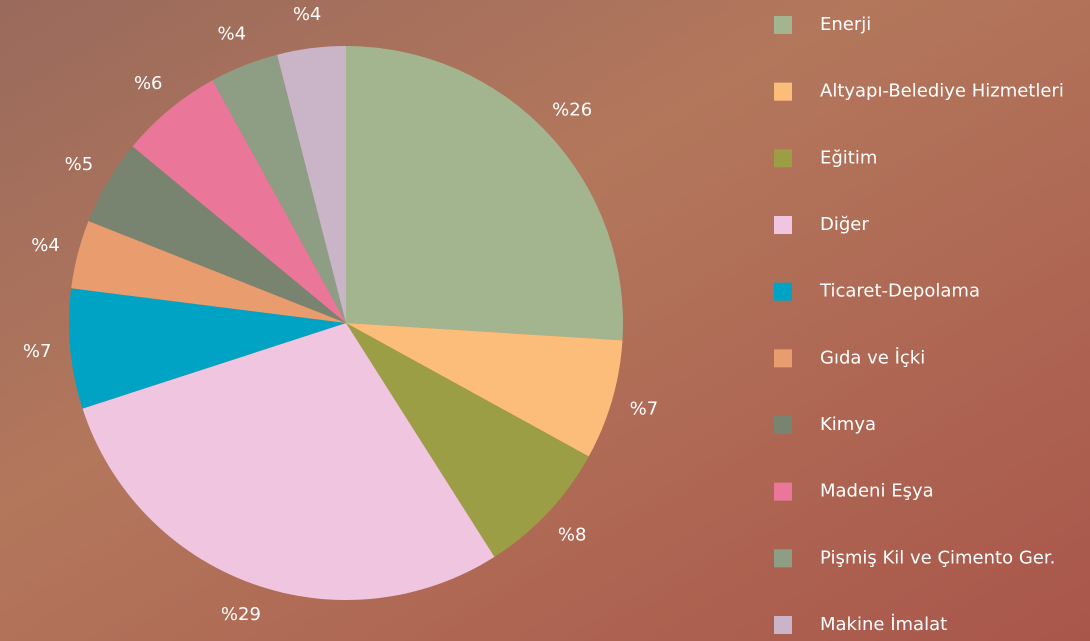  What do you see at coordinates (845, 24) in the screenshot?
I see `legend-label: Enerji` at bounding box center [845, 24].